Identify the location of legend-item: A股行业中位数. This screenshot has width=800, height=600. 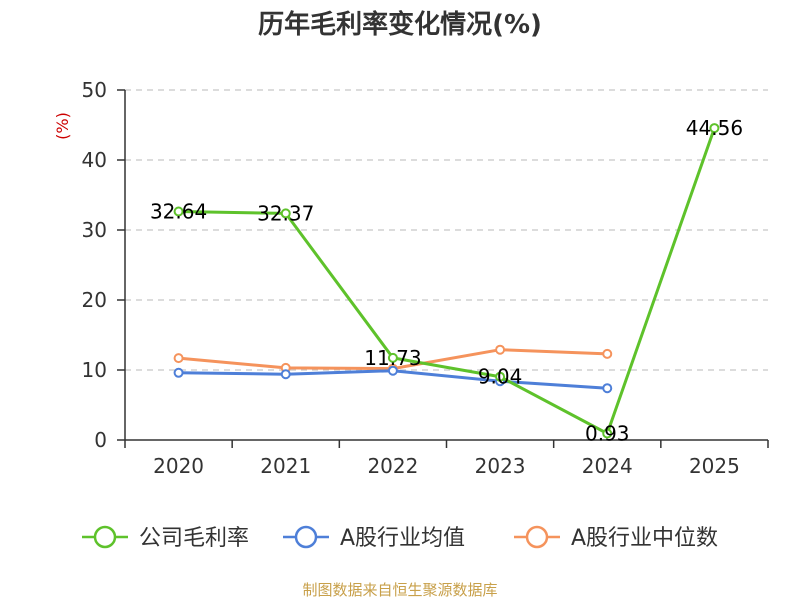
(616, 538).